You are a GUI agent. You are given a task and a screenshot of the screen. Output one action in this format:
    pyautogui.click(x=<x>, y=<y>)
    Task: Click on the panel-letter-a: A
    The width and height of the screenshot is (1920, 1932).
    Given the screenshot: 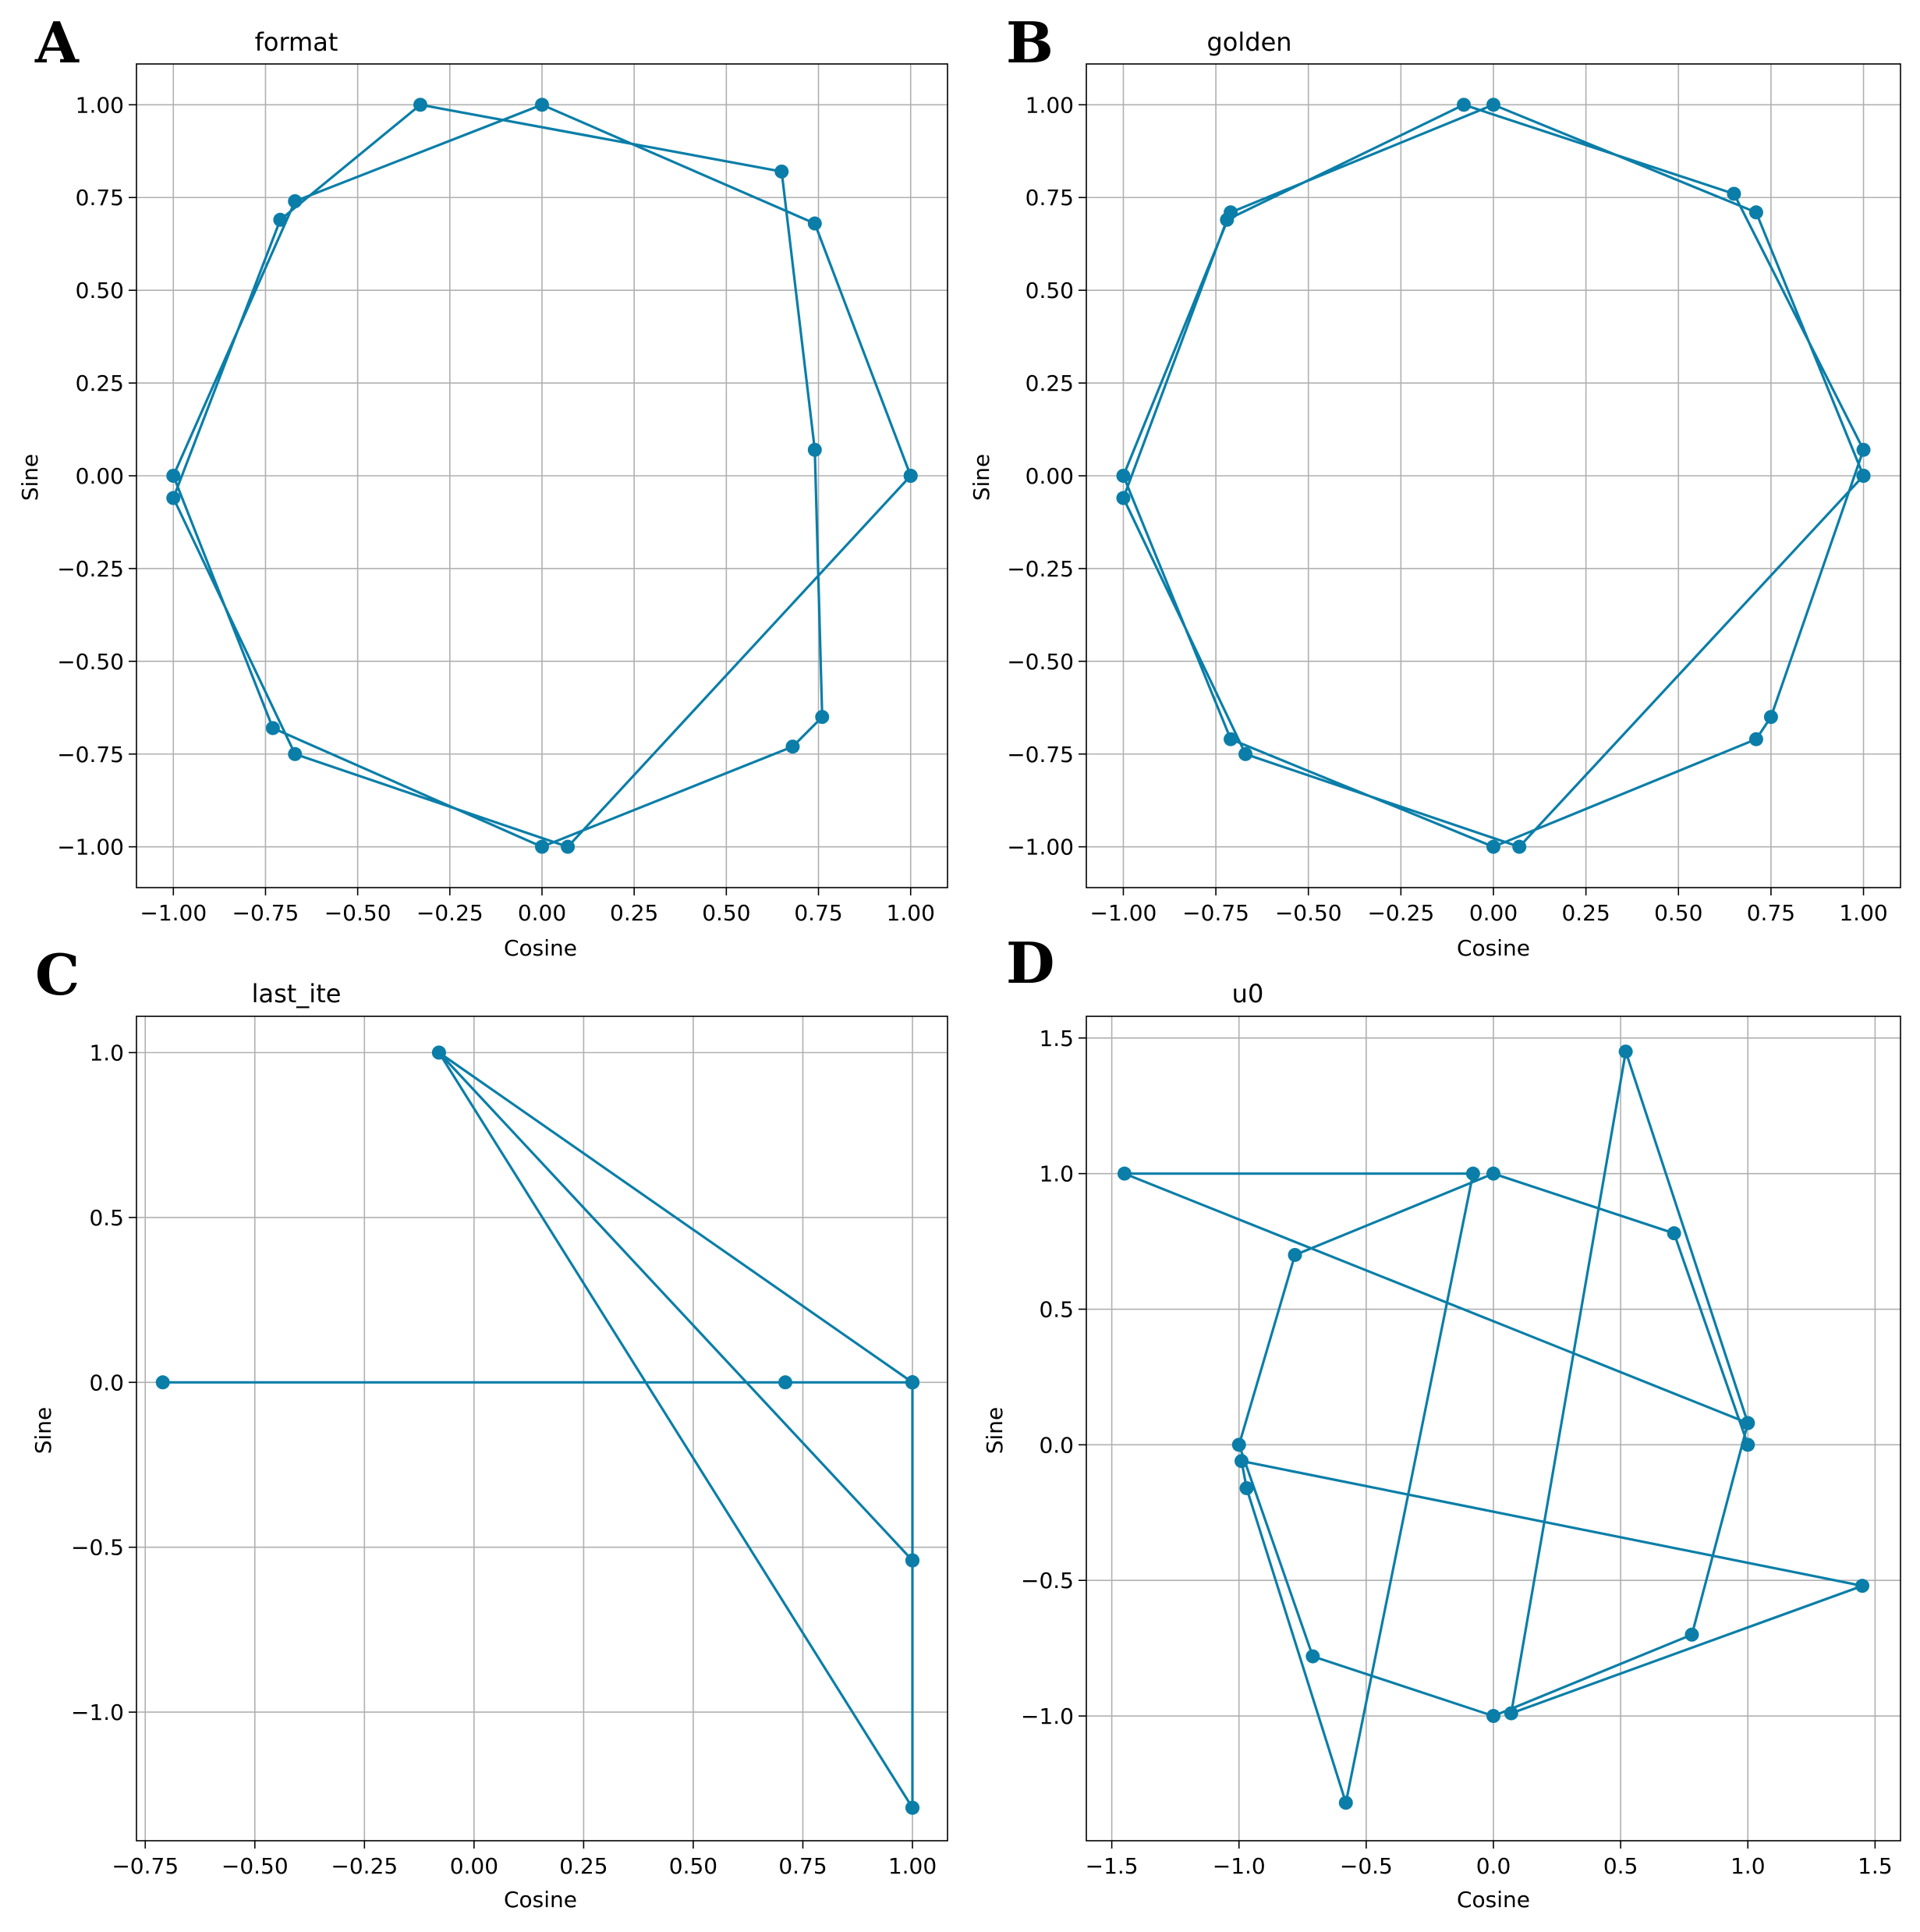 What is the action you would take?
    pyautogui.click(x=57, y=42)
    